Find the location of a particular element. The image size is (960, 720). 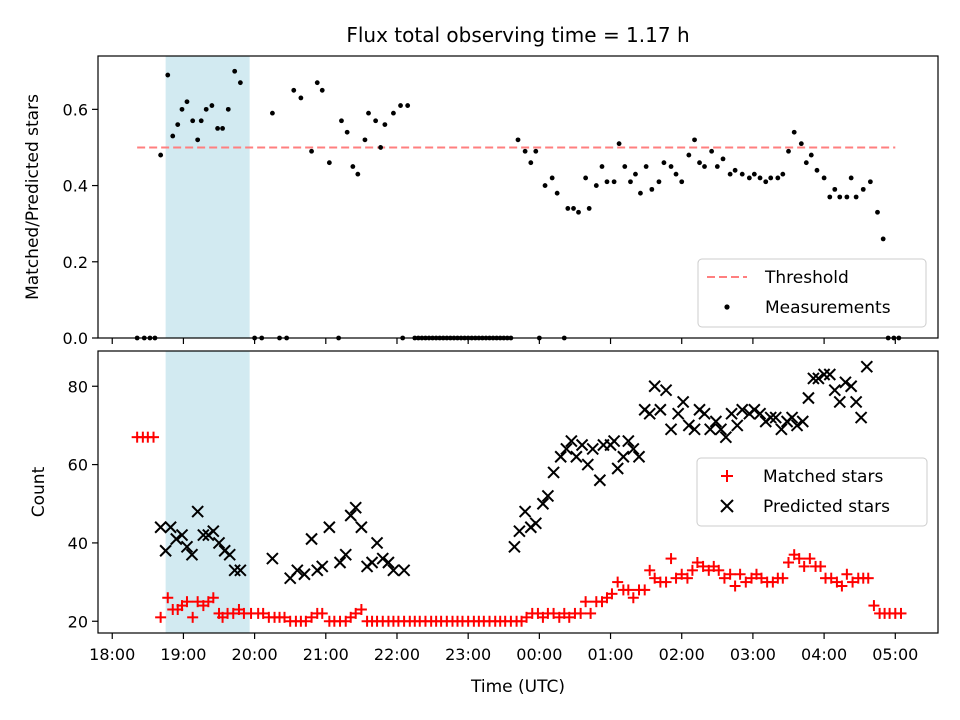

legend-predicted-swatch is located at coordinates (727, 506).